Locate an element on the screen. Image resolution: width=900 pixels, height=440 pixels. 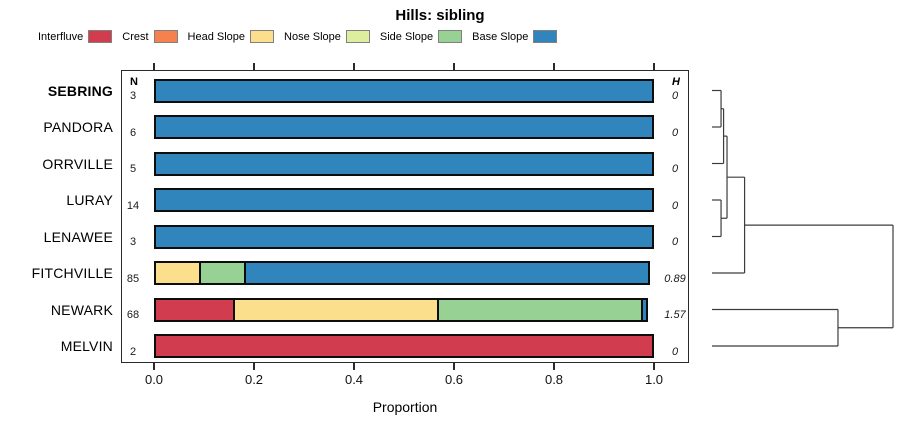
tick-label-0.0: 0.0 is located at coordinates (154, 379).